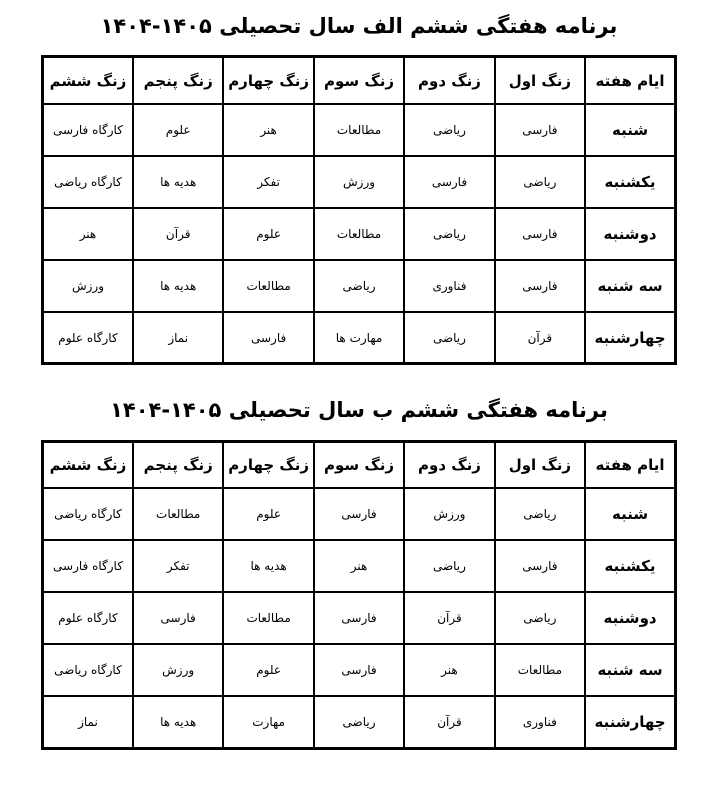  What do you see at coordinates (359, 410) in the screenshot?
I see `schedule-title-sixth-b: برنامه هفتگی ششم ب سال تحصیلی ۱۴۰۵-۱۴۰۴` at bounding box center [359, 410].